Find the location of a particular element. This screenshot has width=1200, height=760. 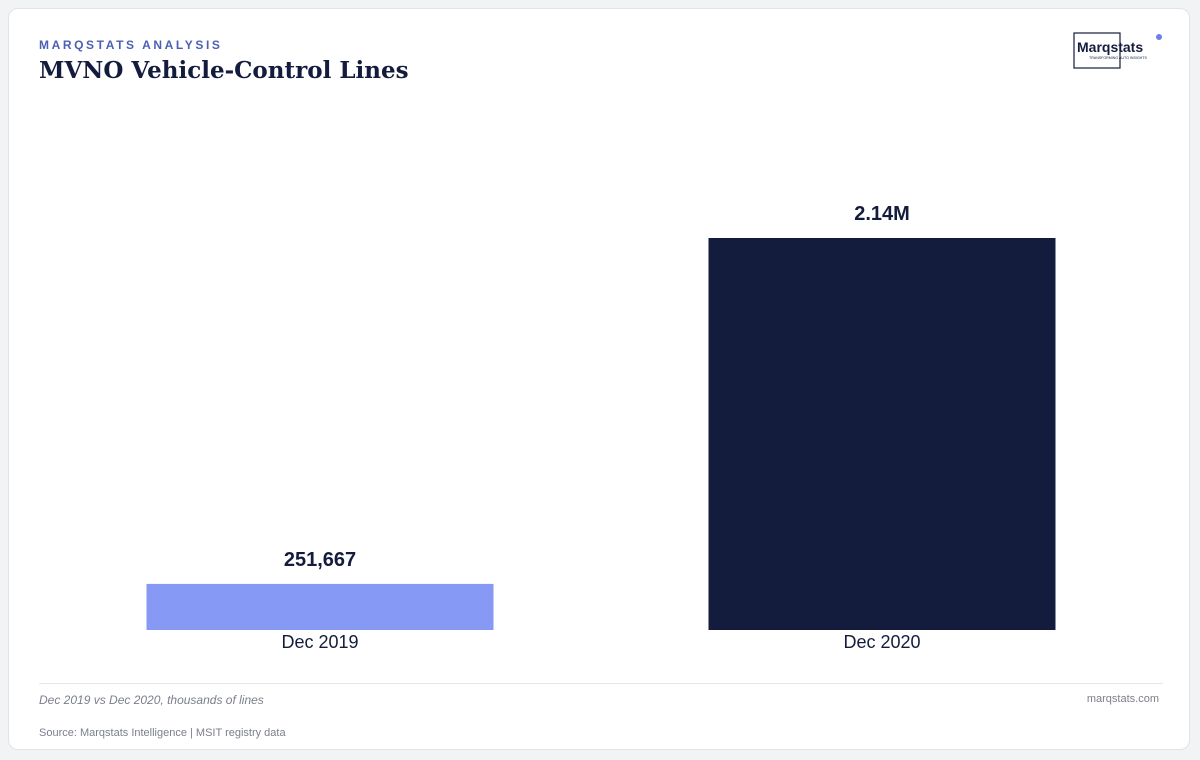

data-label: 2.14M is located at coordinates (882, 214).